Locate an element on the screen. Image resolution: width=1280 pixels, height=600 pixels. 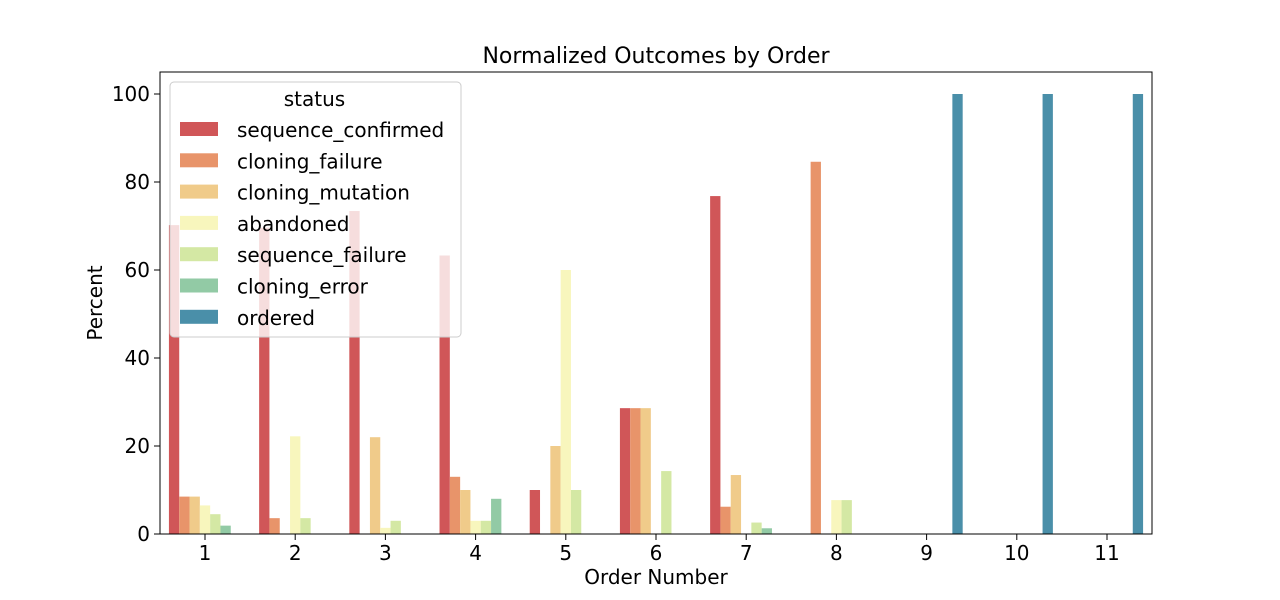
legend-label-sequence_failure: sequence_failure is located at coordinates (322, 255).